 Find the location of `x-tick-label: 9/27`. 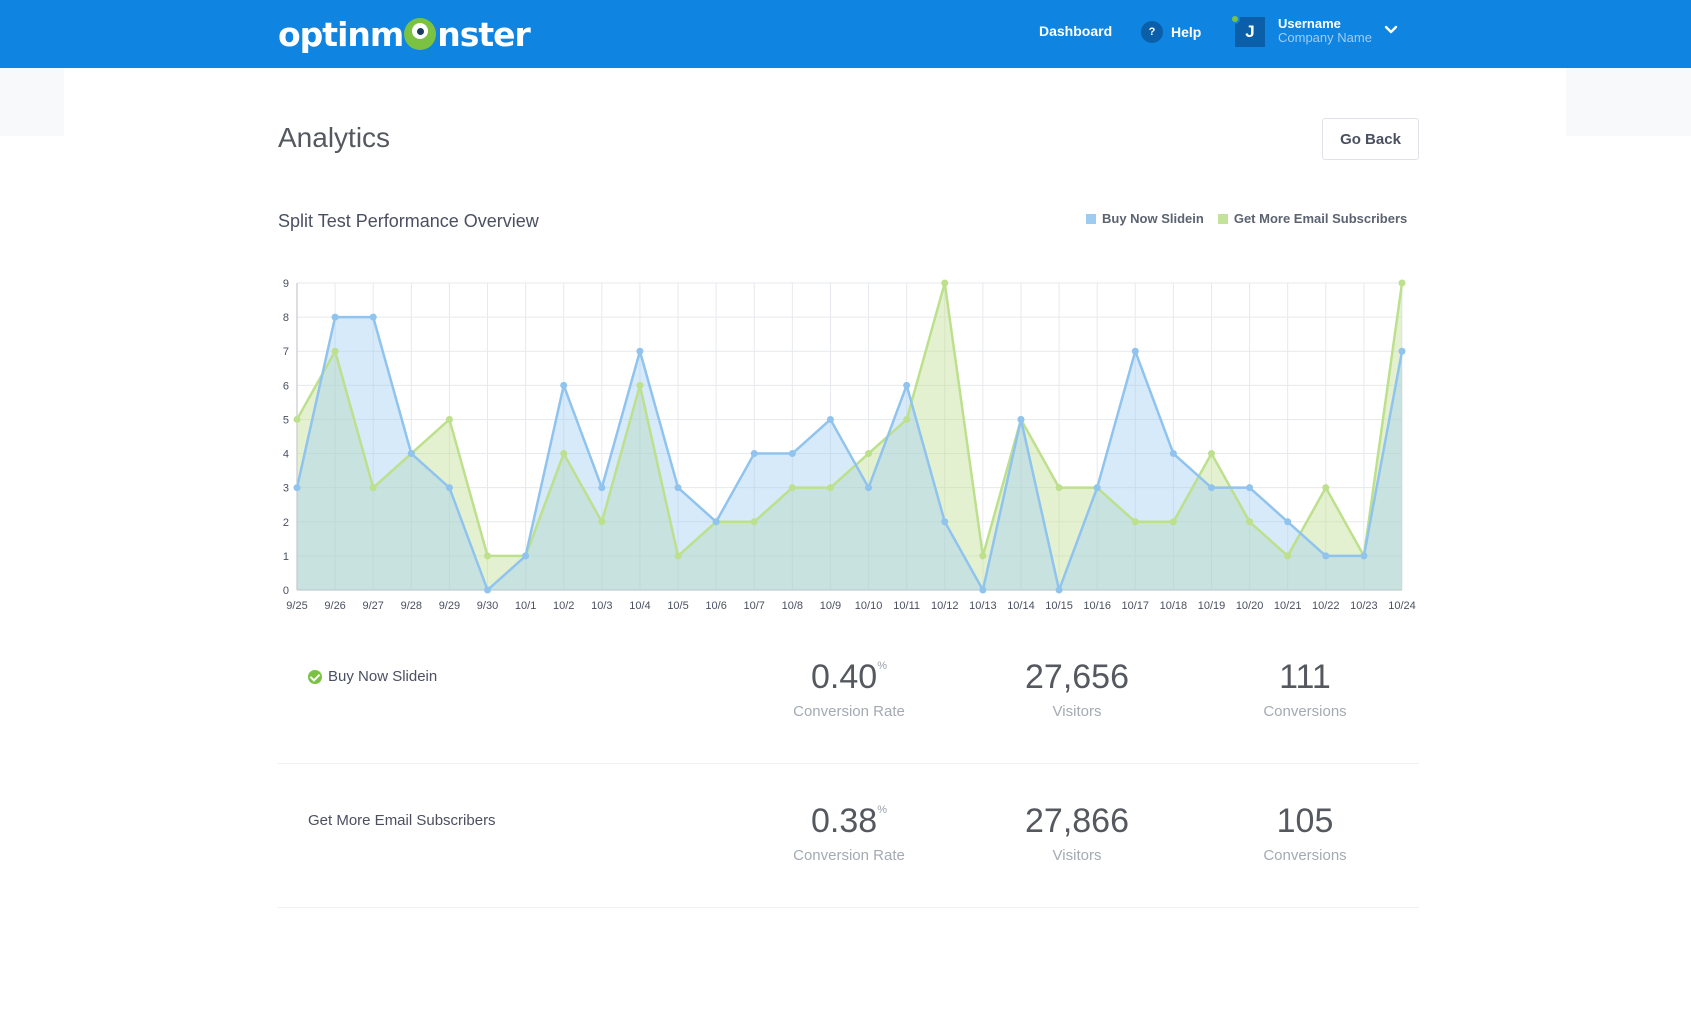

x-tick-label: 9/27 is located at coordinates (372, 606).